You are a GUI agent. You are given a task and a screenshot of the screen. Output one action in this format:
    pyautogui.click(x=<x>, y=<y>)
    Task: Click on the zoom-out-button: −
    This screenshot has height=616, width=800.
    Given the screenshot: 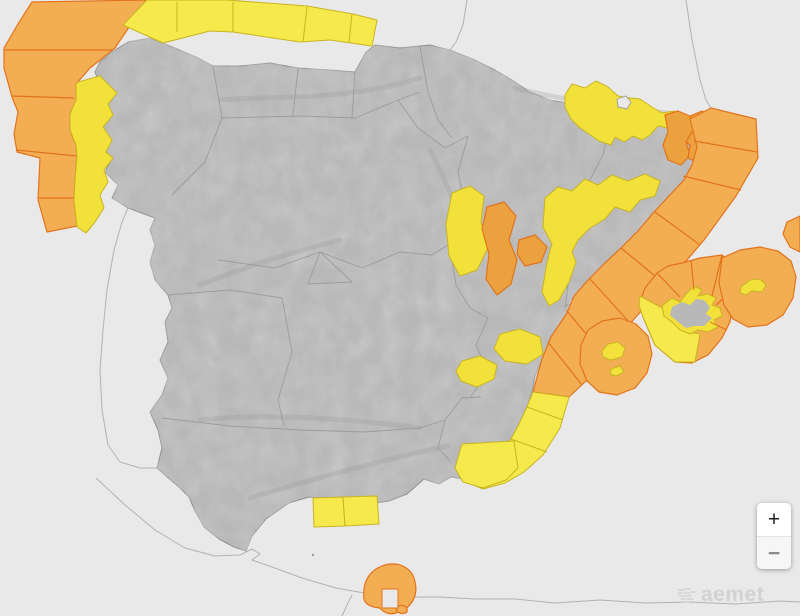 What is the action you would take?
    pyautogui.click(x=774, y=552)
    